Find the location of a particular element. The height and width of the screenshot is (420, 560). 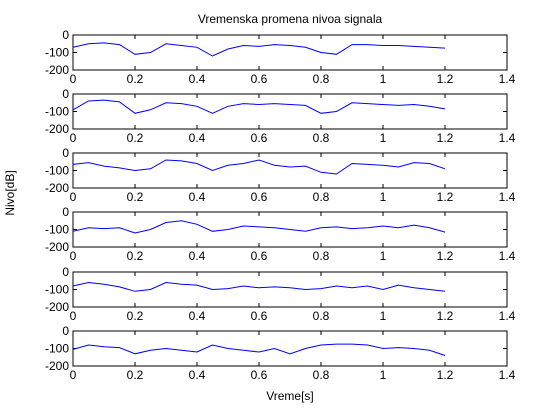

subplot-3: 0 0.2 0.4 0.6 0.8 1 1.2 1.40-100-200 is located at coordinates (280, 175).